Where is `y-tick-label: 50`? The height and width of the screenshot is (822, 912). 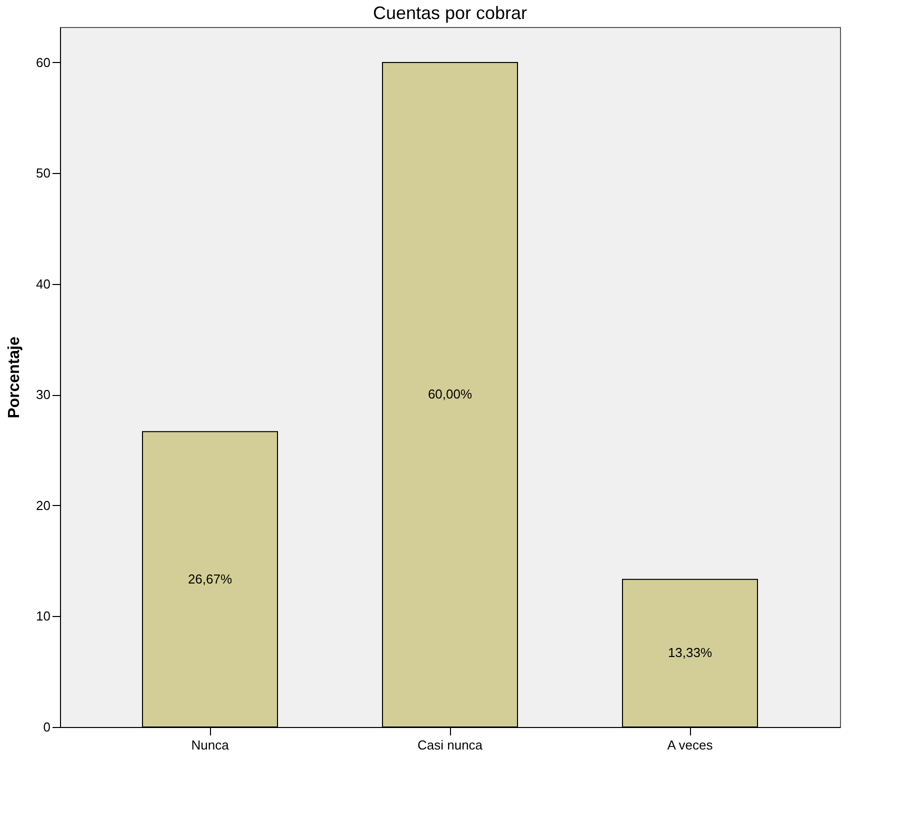 y-tick-label: 50 is located at coordinates (43, 173).